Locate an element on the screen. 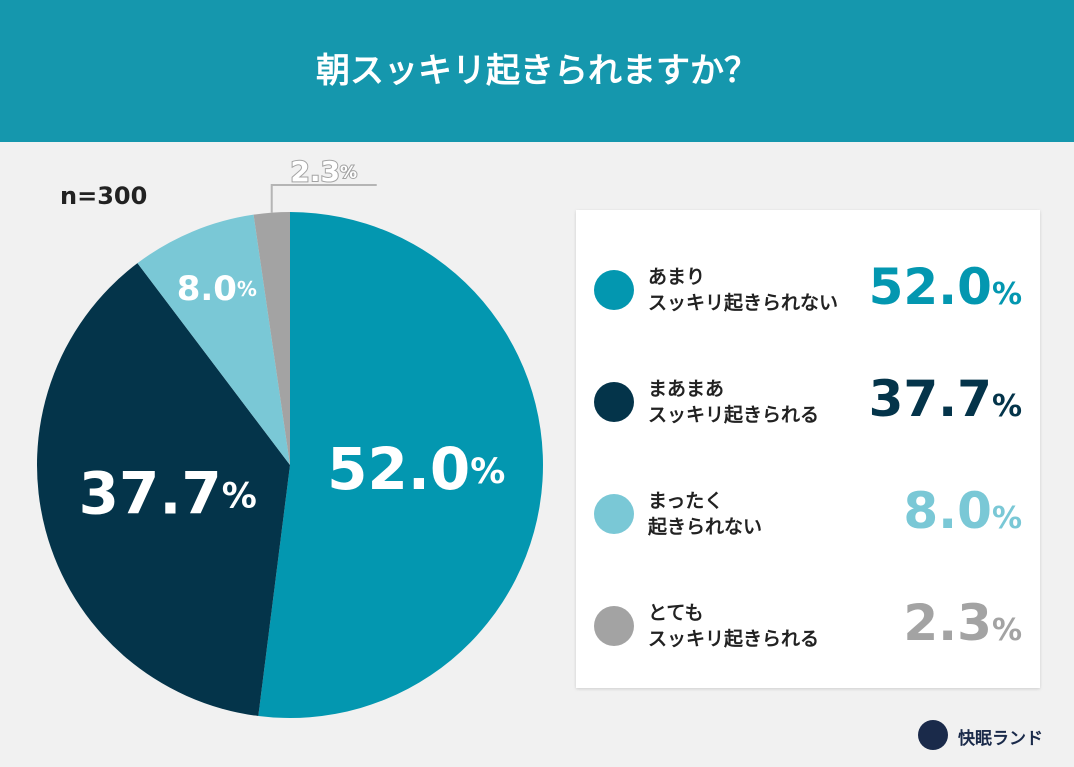  slice-label: 52.0% is located at coordinates (416, 469).